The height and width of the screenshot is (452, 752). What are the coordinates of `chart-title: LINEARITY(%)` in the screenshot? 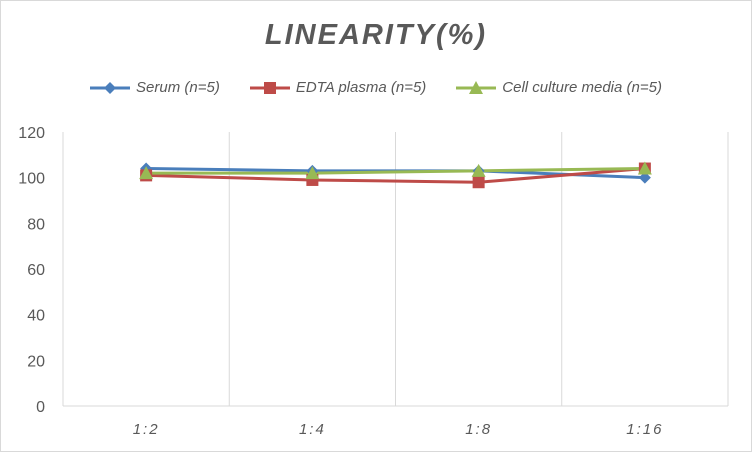 It's located at (376, 35).